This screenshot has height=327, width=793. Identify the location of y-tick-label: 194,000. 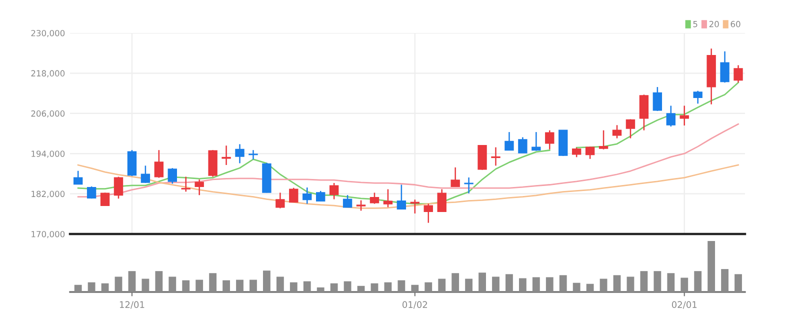
(48, 154).